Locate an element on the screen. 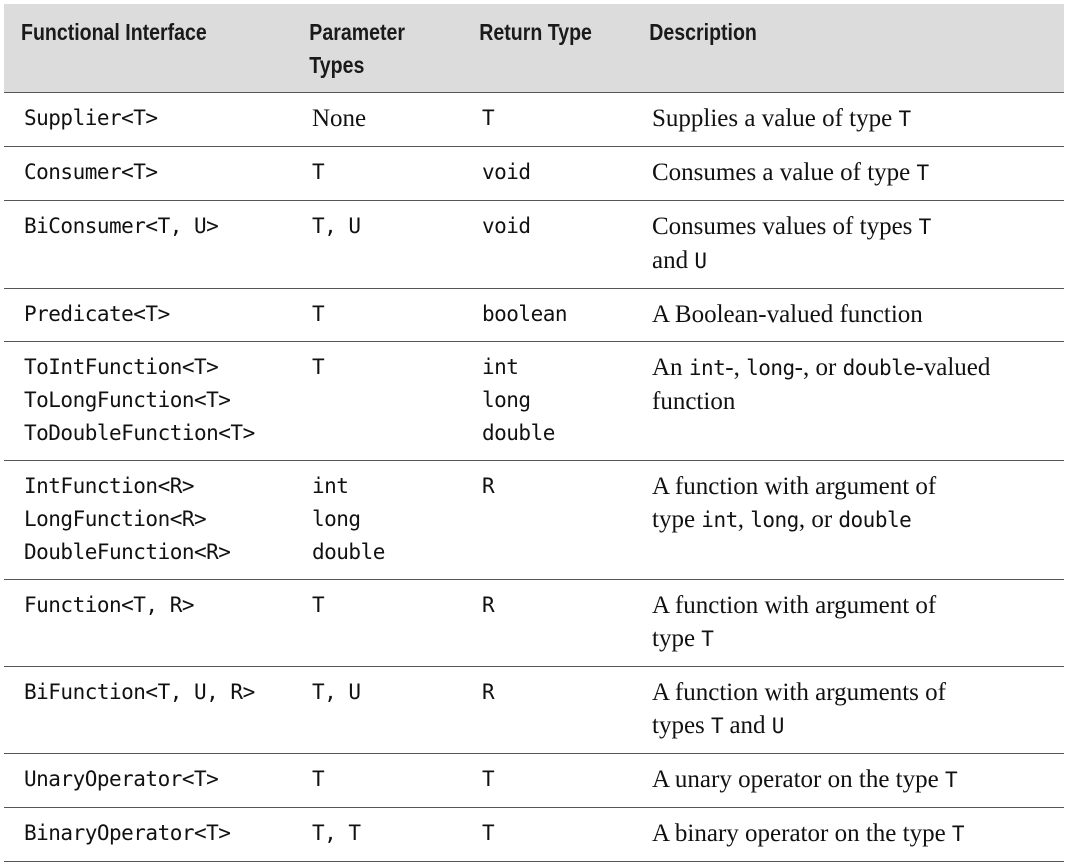 This screenshot has height=862, width=1068. interface-cell: BinaryOperator<T> is located at coordinates (149, 834).